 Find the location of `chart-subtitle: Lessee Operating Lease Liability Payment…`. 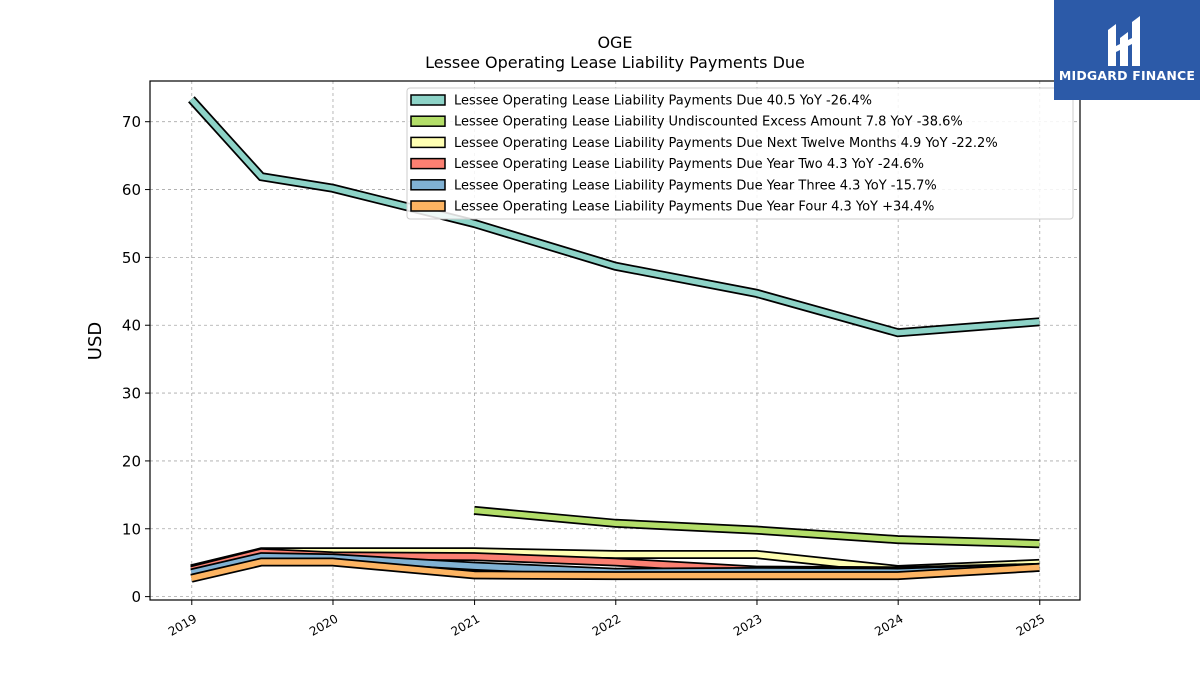

chart-subtitle: Lessee Operating Lease Liability Payment… is located at coordinates (615, 62).